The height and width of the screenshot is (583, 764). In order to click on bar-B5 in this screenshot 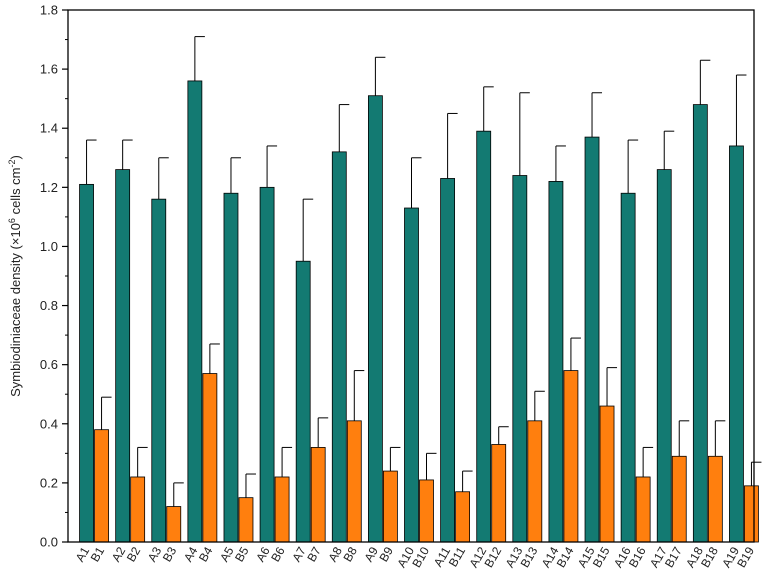, I will do `click(246, 520)`.